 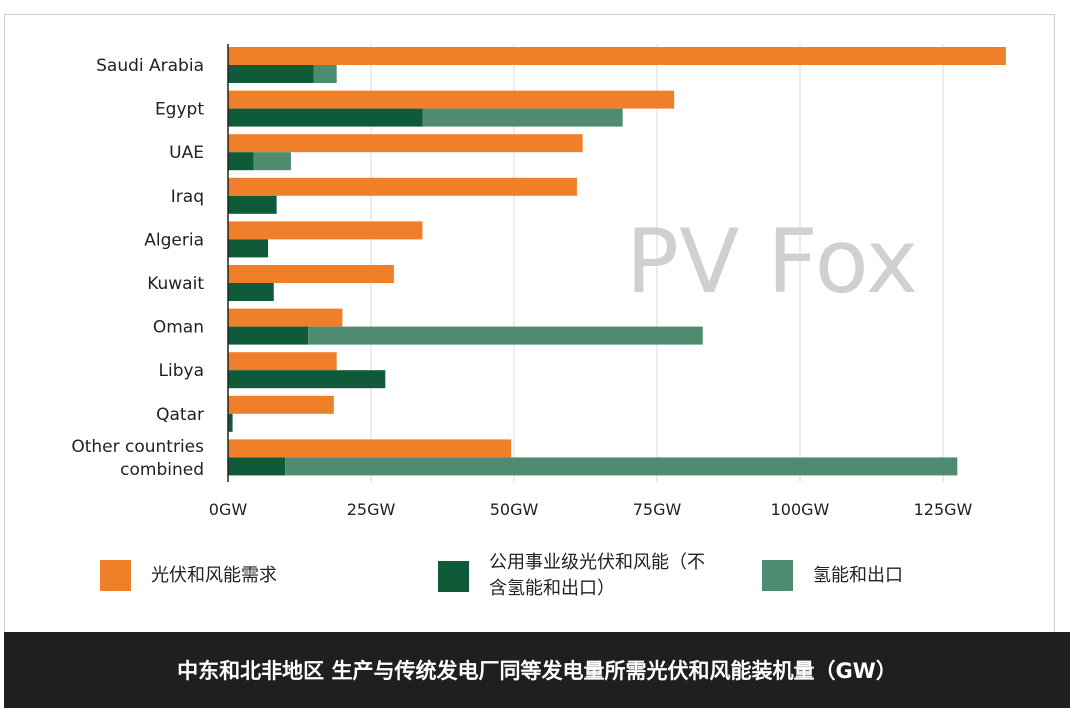 What do you see at coordinates (186, 153) in the screenshot?
I see `category-label-uae: UAE` at bounding box center [186, 153].